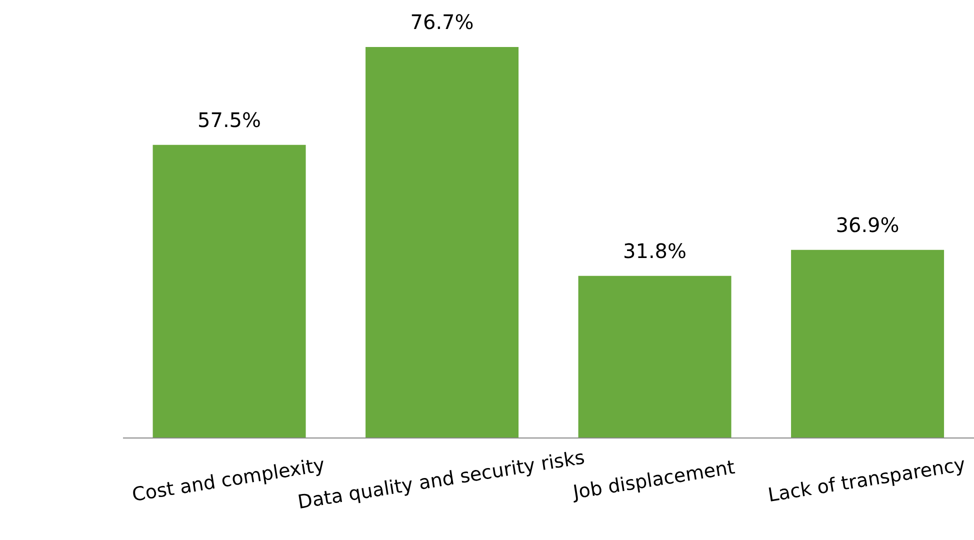 Image resolution: width=974 pixels, height=540 pixels. Describe the element at coordinates (655, 250) in the screenshot. I see `data-label: 31.8%` at that location.